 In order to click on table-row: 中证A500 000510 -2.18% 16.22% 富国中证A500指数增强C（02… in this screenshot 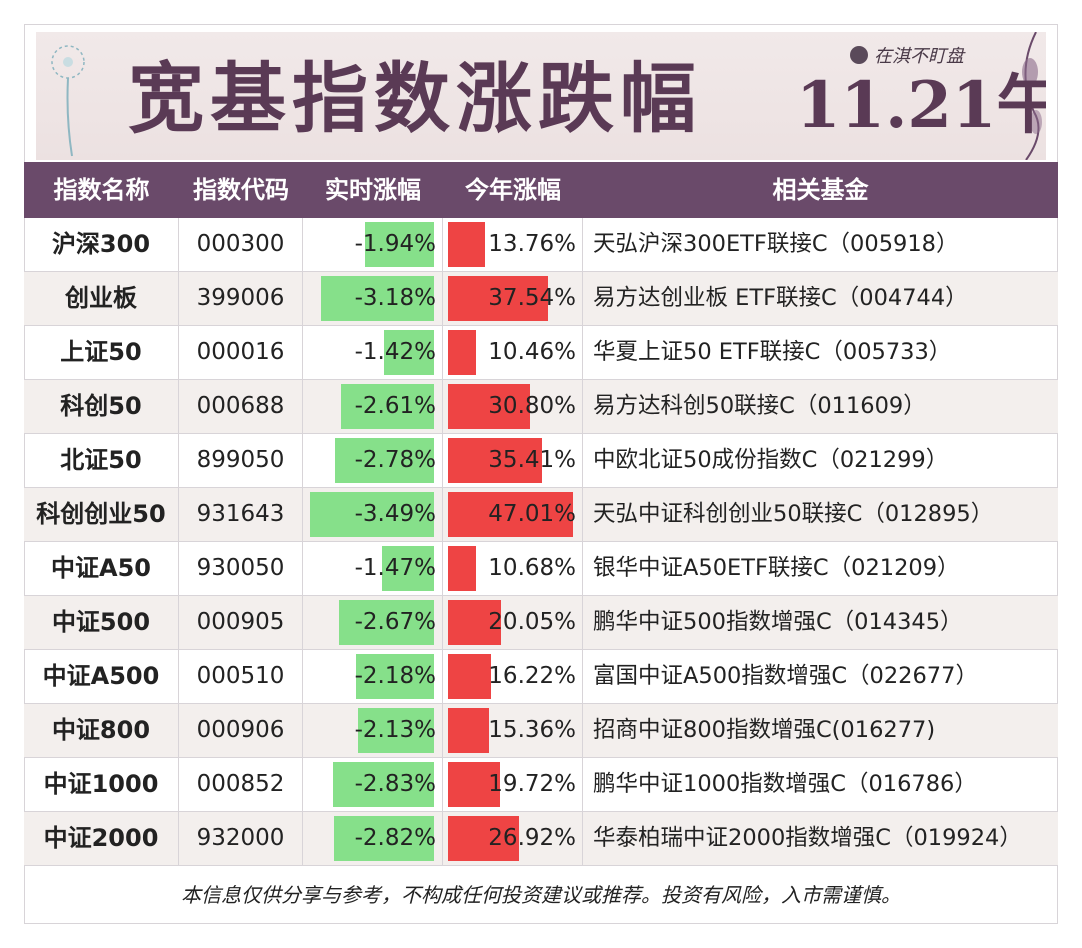, I will do `click(541, 677)`.